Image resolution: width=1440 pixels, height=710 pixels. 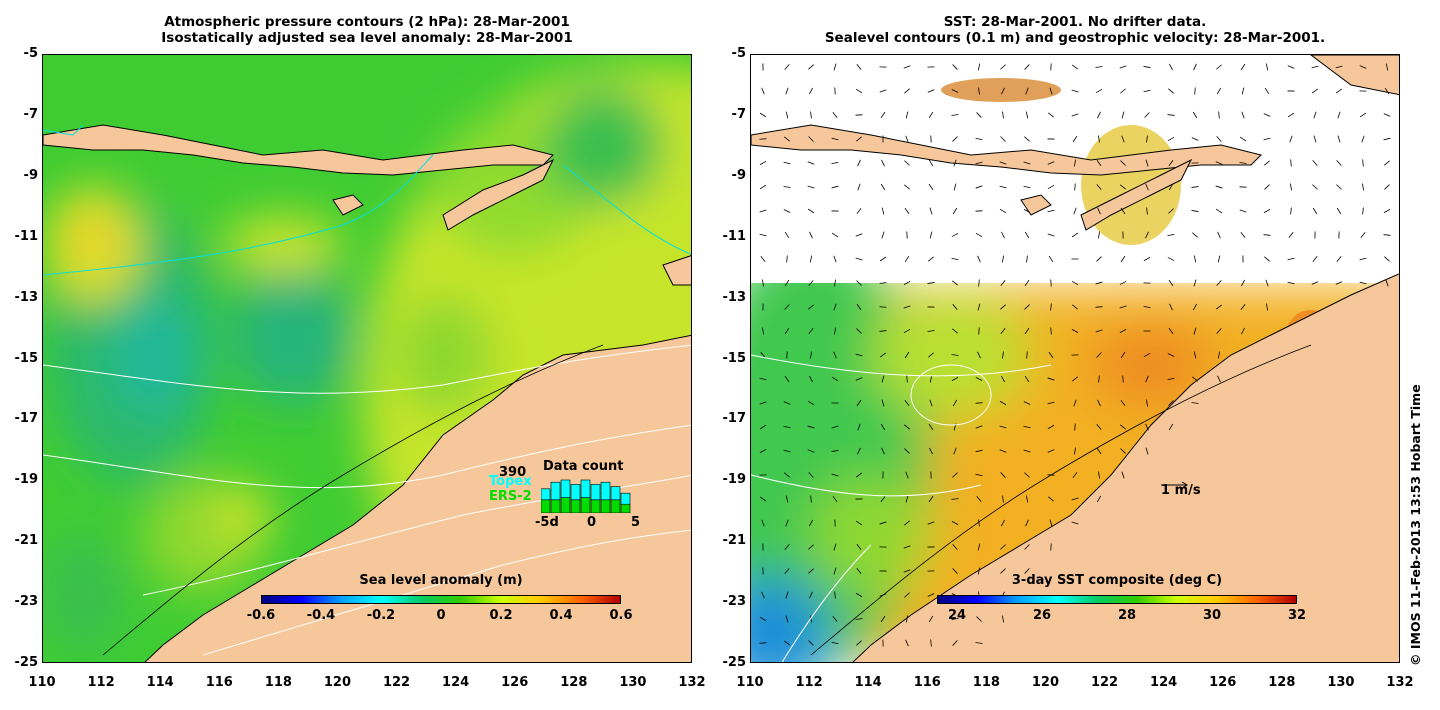 I want to click on dc-axis-mid: 0, so click(x=592, y=522).